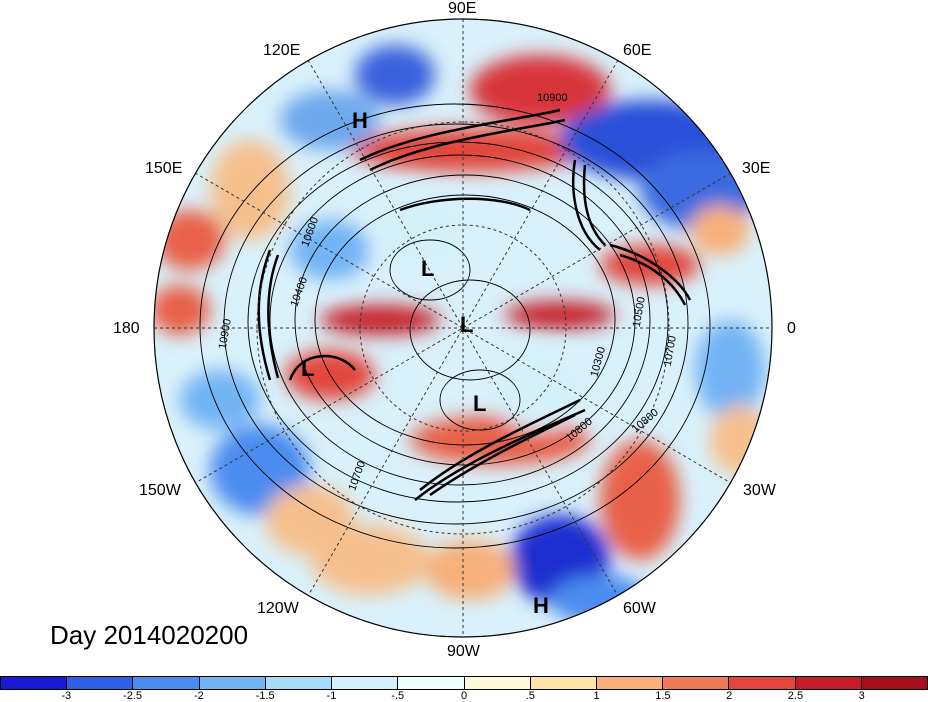  What do you see at coordinates (791, 328) in the screenshot?
I see `lon-label-0: 0` at bounding box center [791, 328].